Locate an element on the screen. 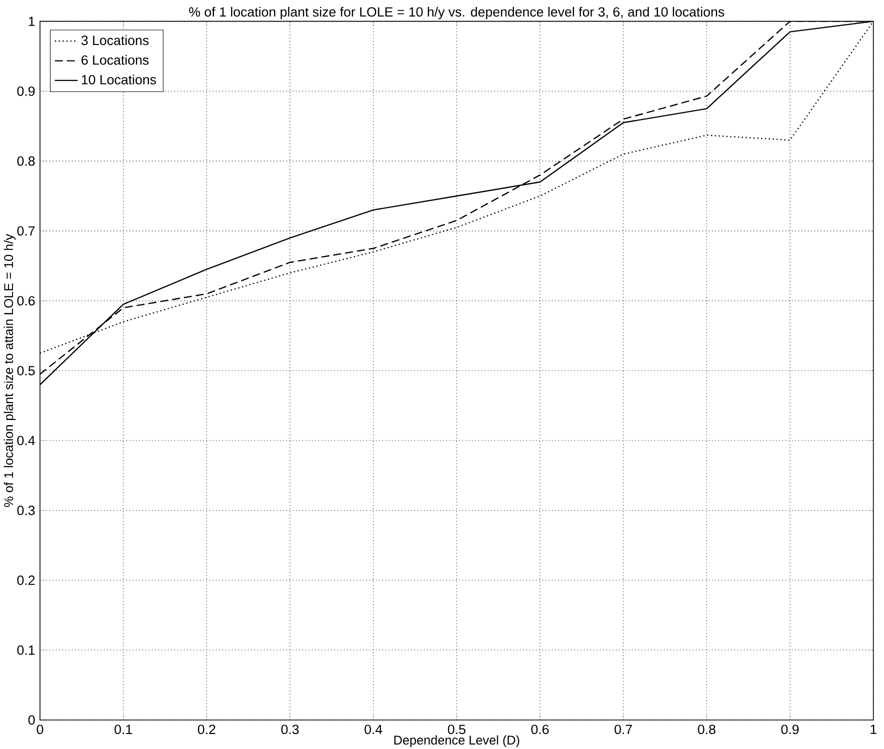 Image resolution: width=884 pixels, height=749 pixels. y-tick-label: 0.3 is located at coordinates (26, 511).